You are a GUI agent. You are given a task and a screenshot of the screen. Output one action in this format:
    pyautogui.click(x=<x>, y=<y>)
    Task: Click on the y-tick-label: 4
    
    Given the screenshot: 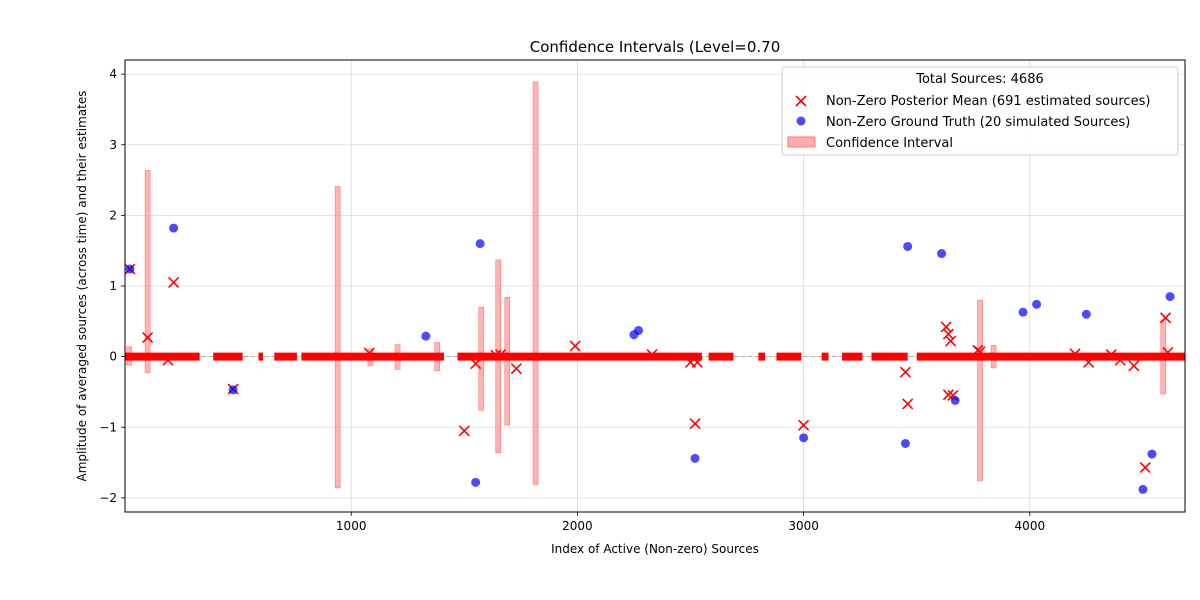 What is the action you would take?
    pyautogui.click(x=113, y=74)
    